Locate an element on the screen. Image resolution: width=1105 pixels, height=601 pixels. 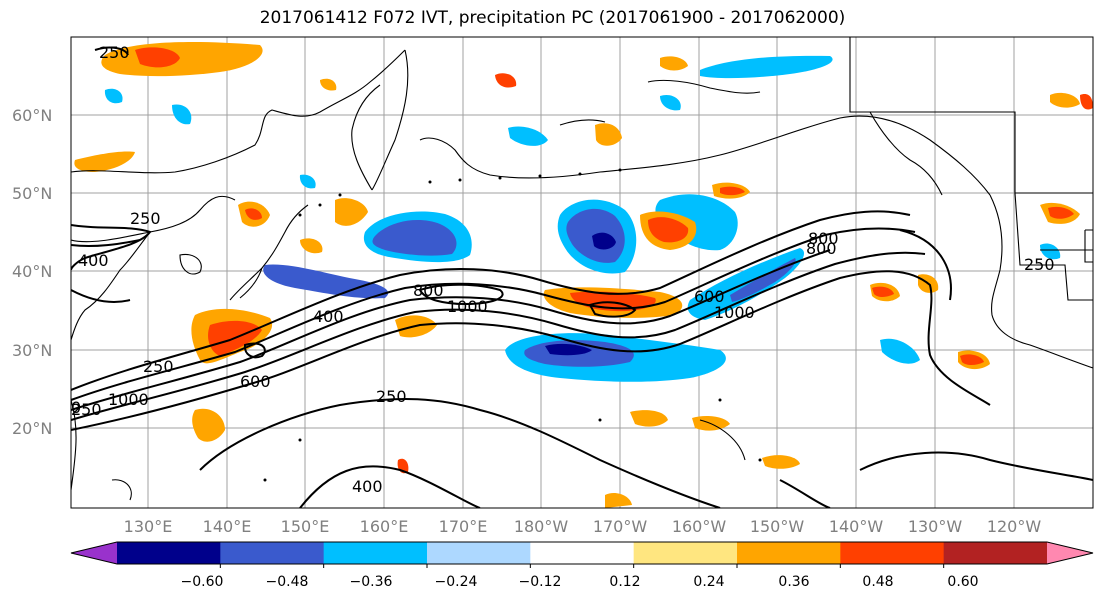
lon-label: 130°W is located at coordinates (935, 526).